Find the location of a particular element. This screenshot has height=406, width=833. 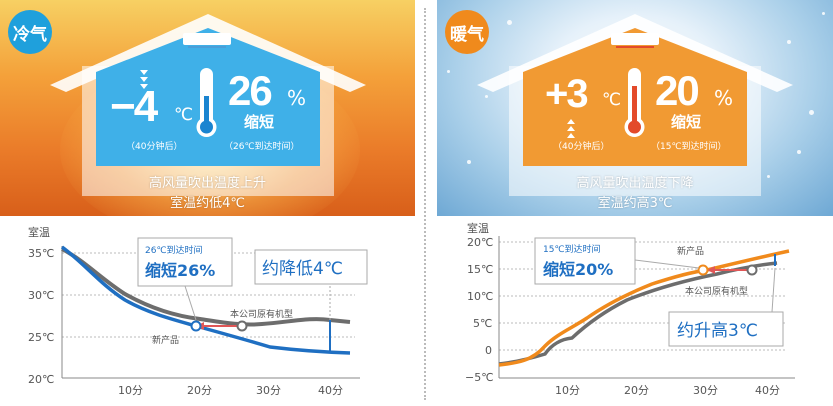

result-pointer is located at coordinates (773, 290).